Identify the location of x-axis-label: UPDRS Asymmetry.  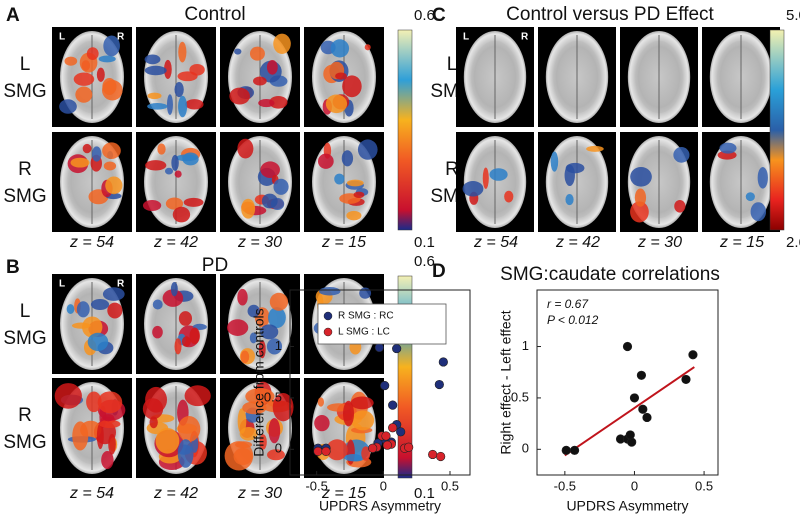
(380, 506).